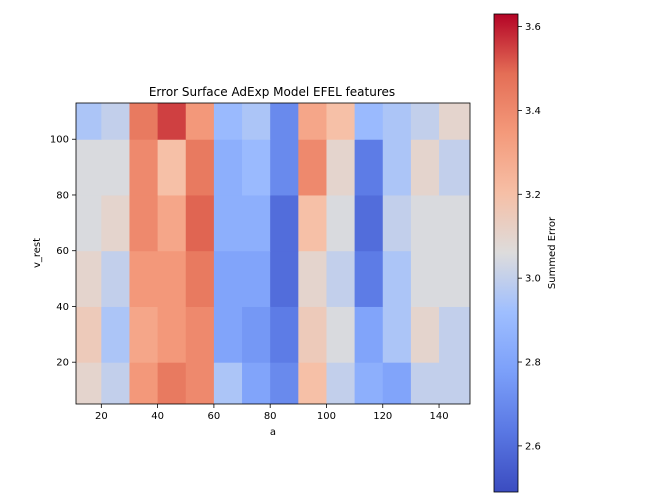 The width and height of the screenshot is (648, 503). I want to click on chart-title: Error Surface AdExp Model EFEL features, so click(272, 92).